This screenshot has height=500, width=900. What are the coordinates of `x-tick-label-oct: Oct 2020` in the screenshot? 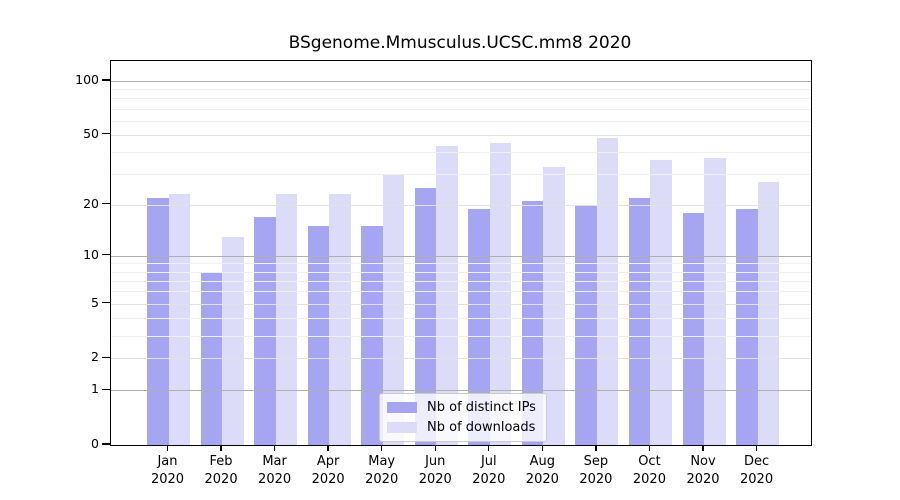 It's located at (649, 470).